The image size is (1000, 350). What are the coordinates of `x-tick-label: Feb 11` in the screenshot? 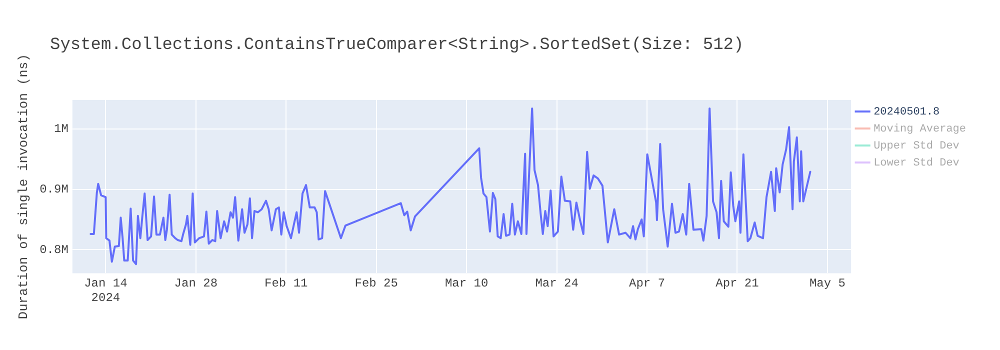 It's located at (286, 283).